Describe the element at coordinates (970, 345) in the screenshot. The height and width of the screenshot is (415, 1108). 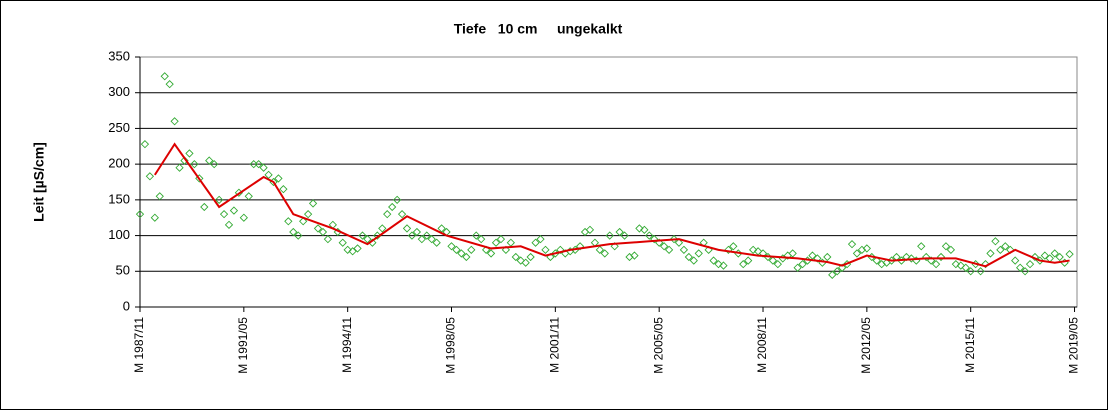
I see `x-tick-label: M 2015/11` at that location.